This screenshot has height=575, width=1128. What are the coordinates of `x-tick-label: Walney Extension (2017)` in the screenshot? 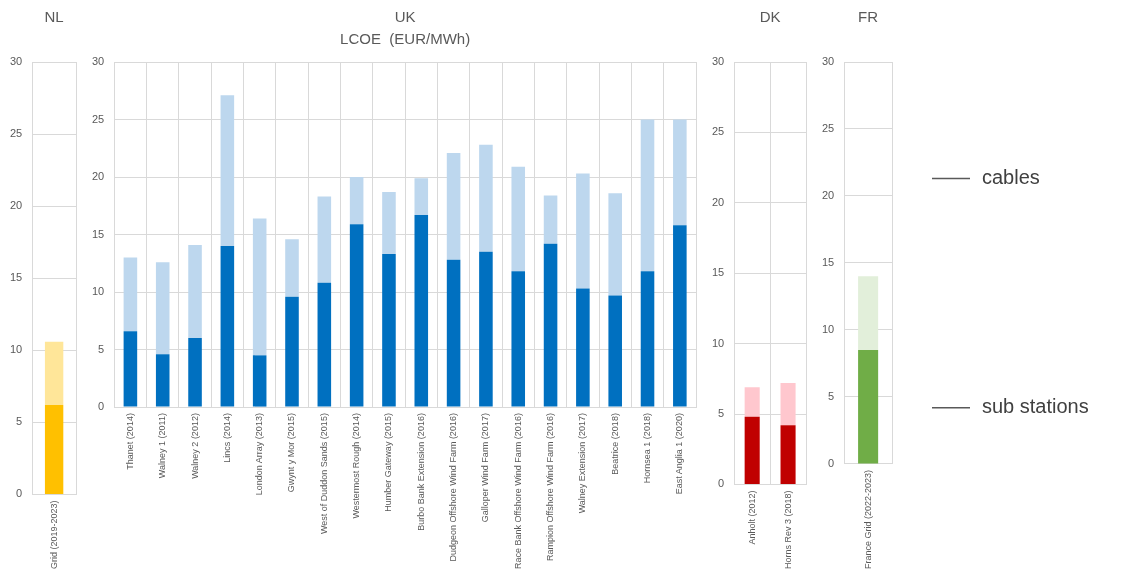 It's located at (582, 463).